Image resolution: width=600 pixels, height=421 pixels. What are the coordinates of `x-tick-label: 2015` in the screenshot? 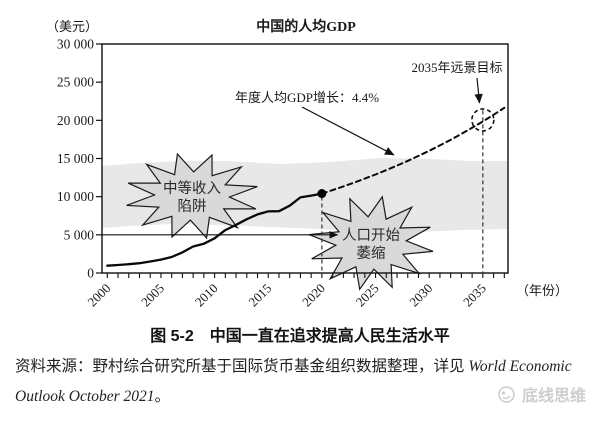 It's located at (259, 295).